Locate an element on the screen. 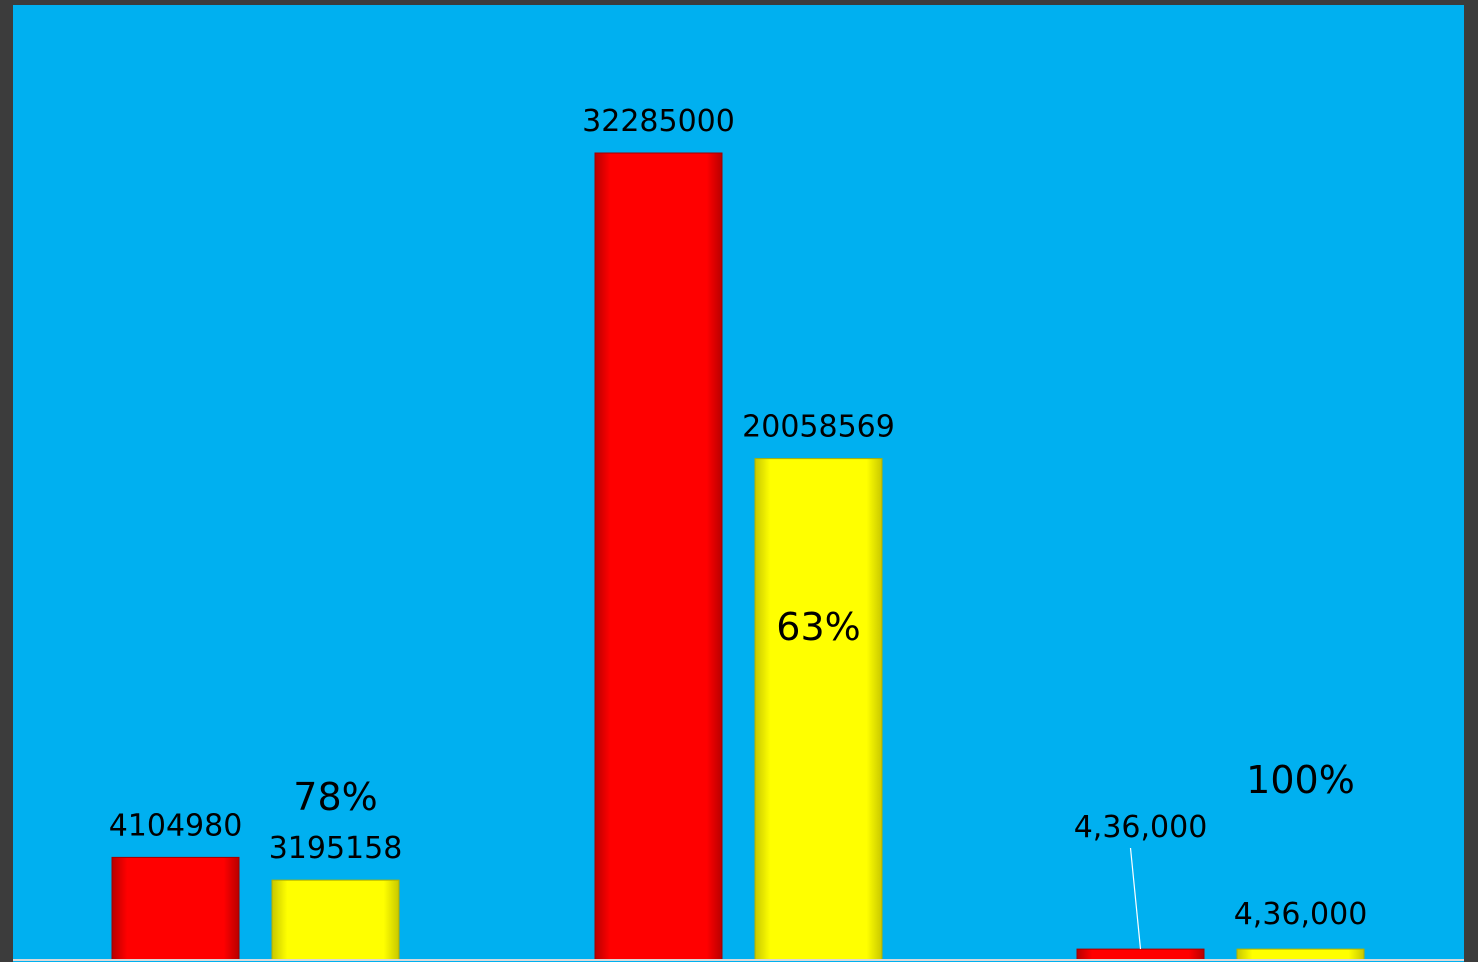 Image resolution: width=1478 pixels, height=962 pixels. value-label-series2-1: 3195158 is located at coordinates (336, 848).